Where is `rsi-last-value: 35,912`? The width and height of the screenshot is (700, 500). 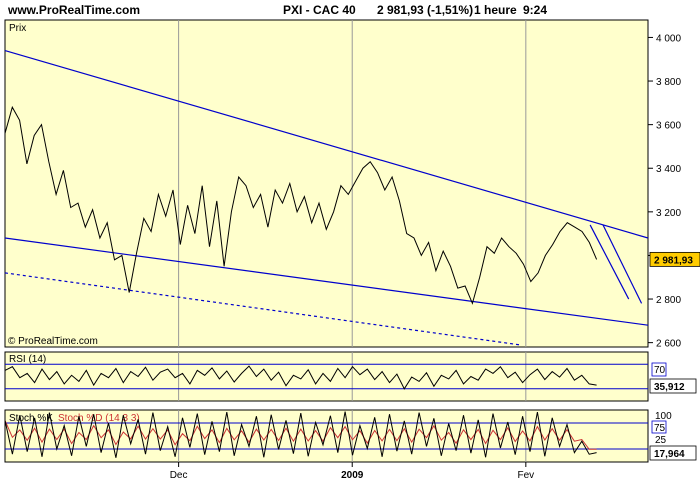
rsi-last-value: 35,912 is located at coordinates (669, 387).